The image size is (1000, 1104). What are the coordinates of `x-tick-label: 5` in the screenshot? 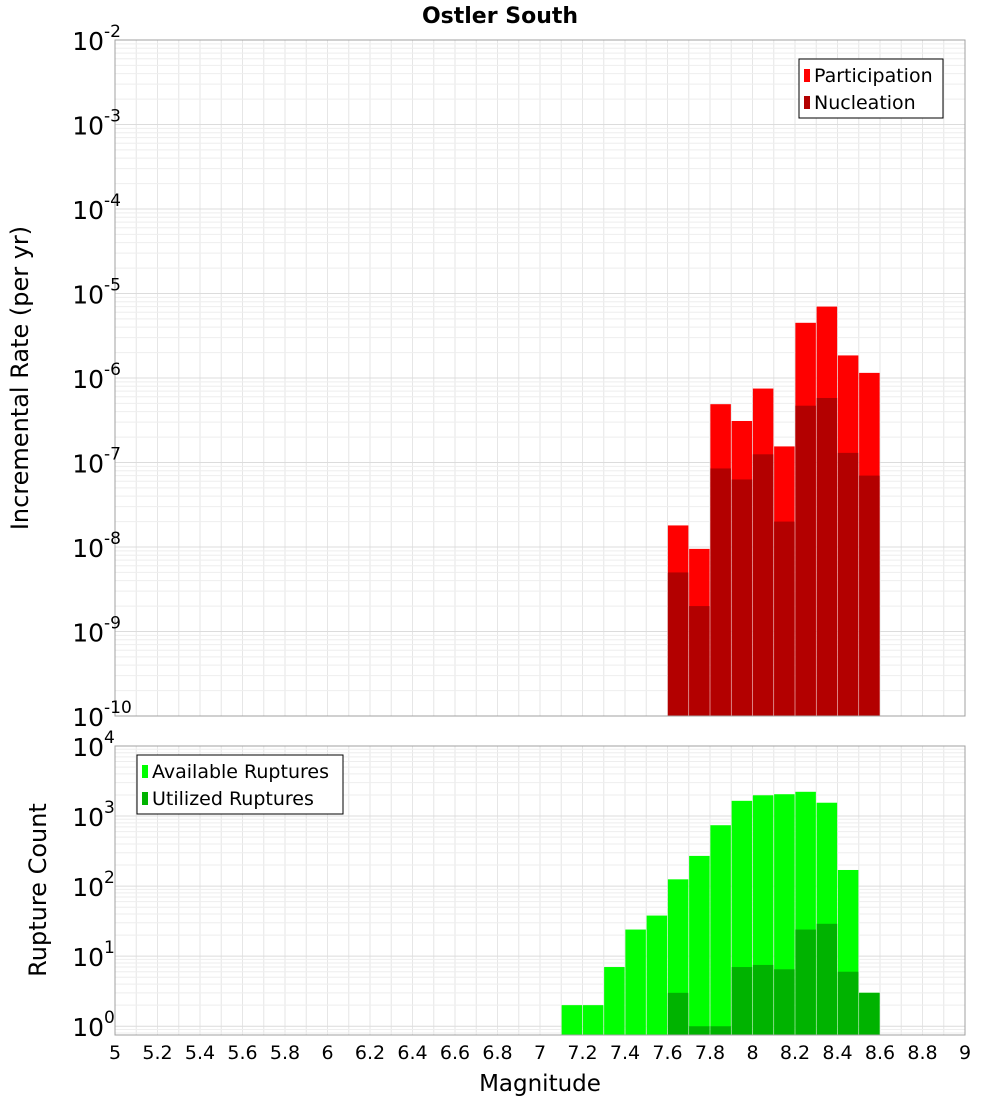 It's located at (115, 1053).